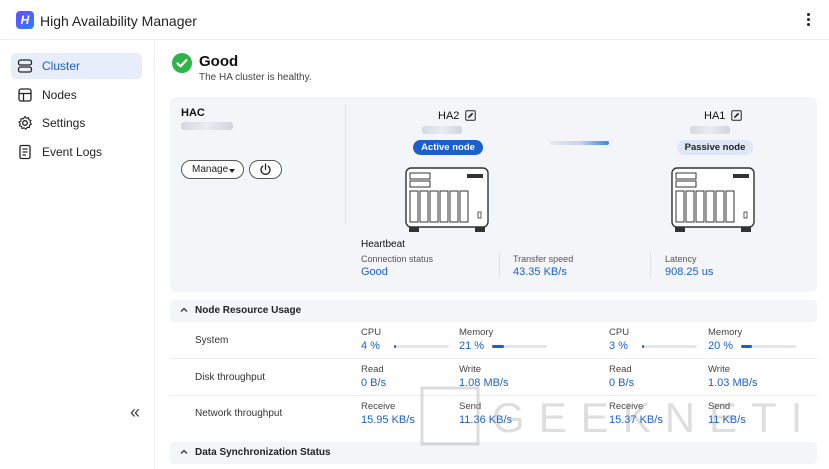  What do you see at coordinates (388, 420) in the screenshot?
I see `metric-value: 15.95 KB/s` at bounding box center [388, 420].